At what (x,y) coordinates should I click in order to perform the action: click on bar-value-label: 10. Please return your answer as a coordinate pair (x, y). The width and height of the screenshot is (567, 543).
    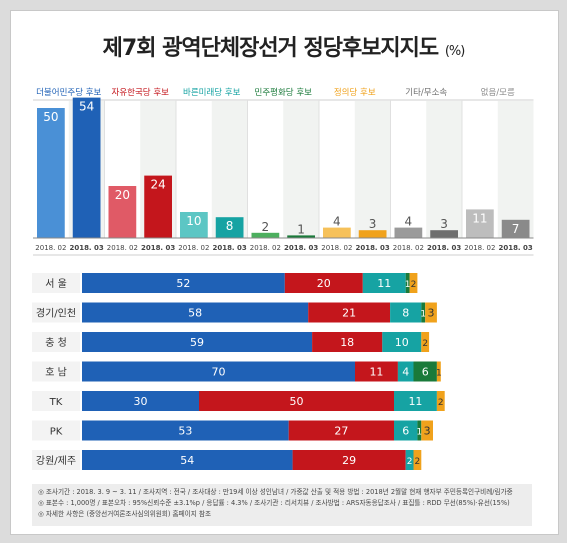
    Looking at the image, I should click on (193, 221).